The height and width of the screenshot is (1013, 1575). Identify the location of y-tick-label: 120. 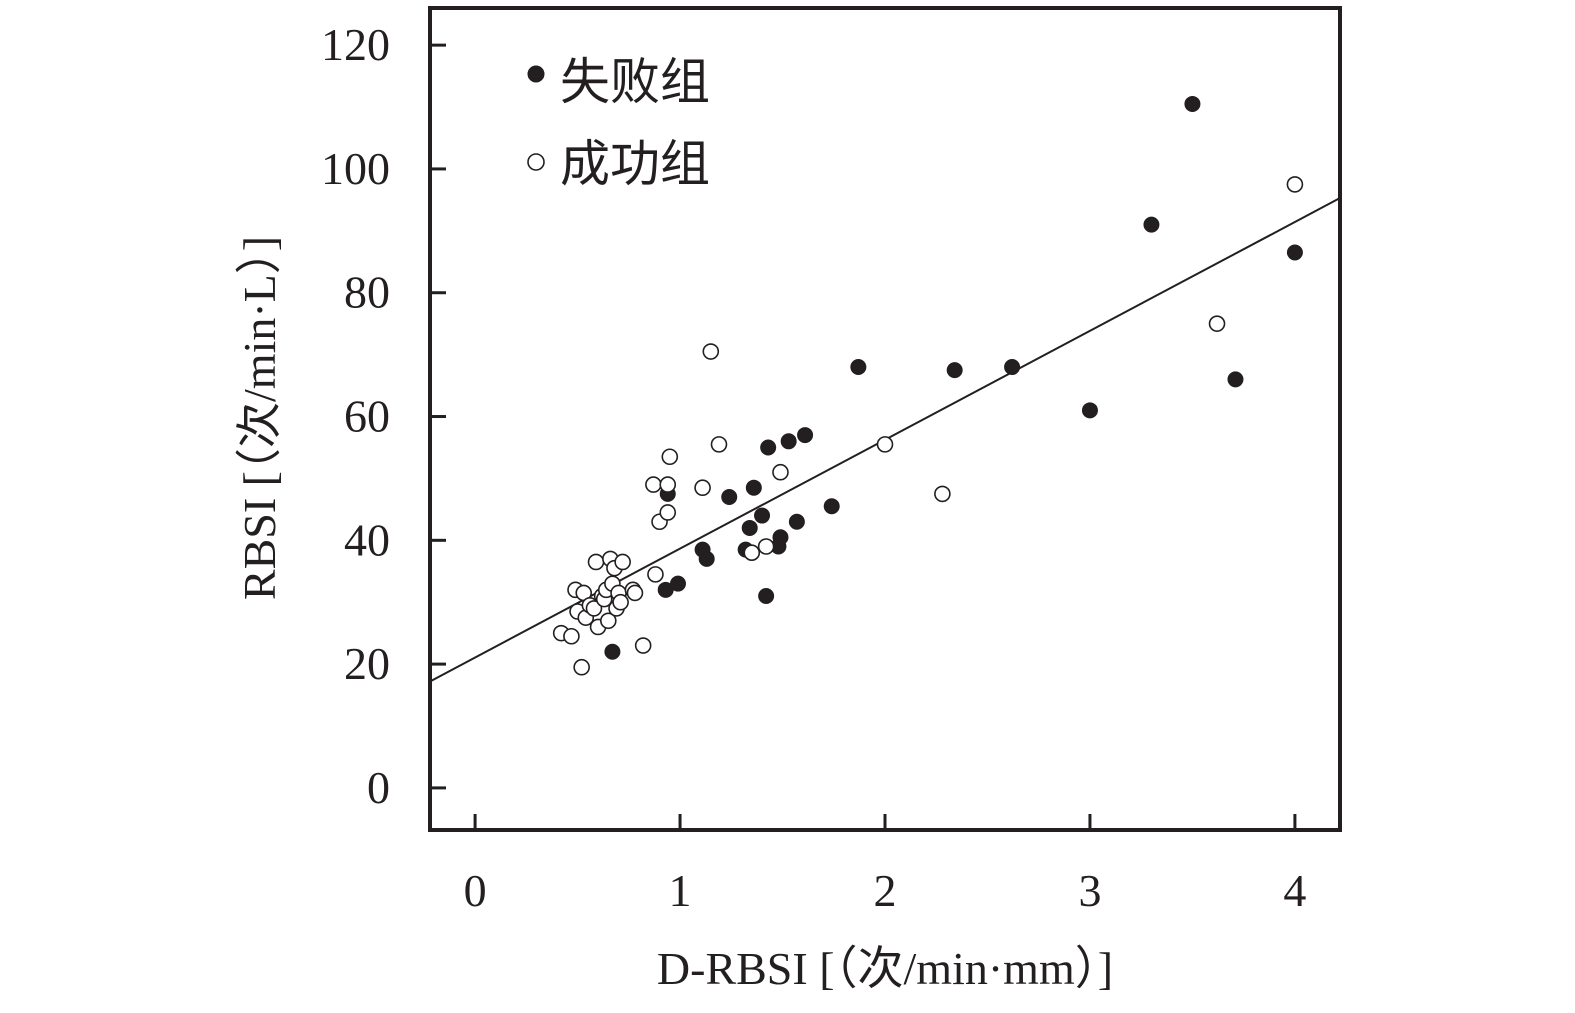
(355, 44).